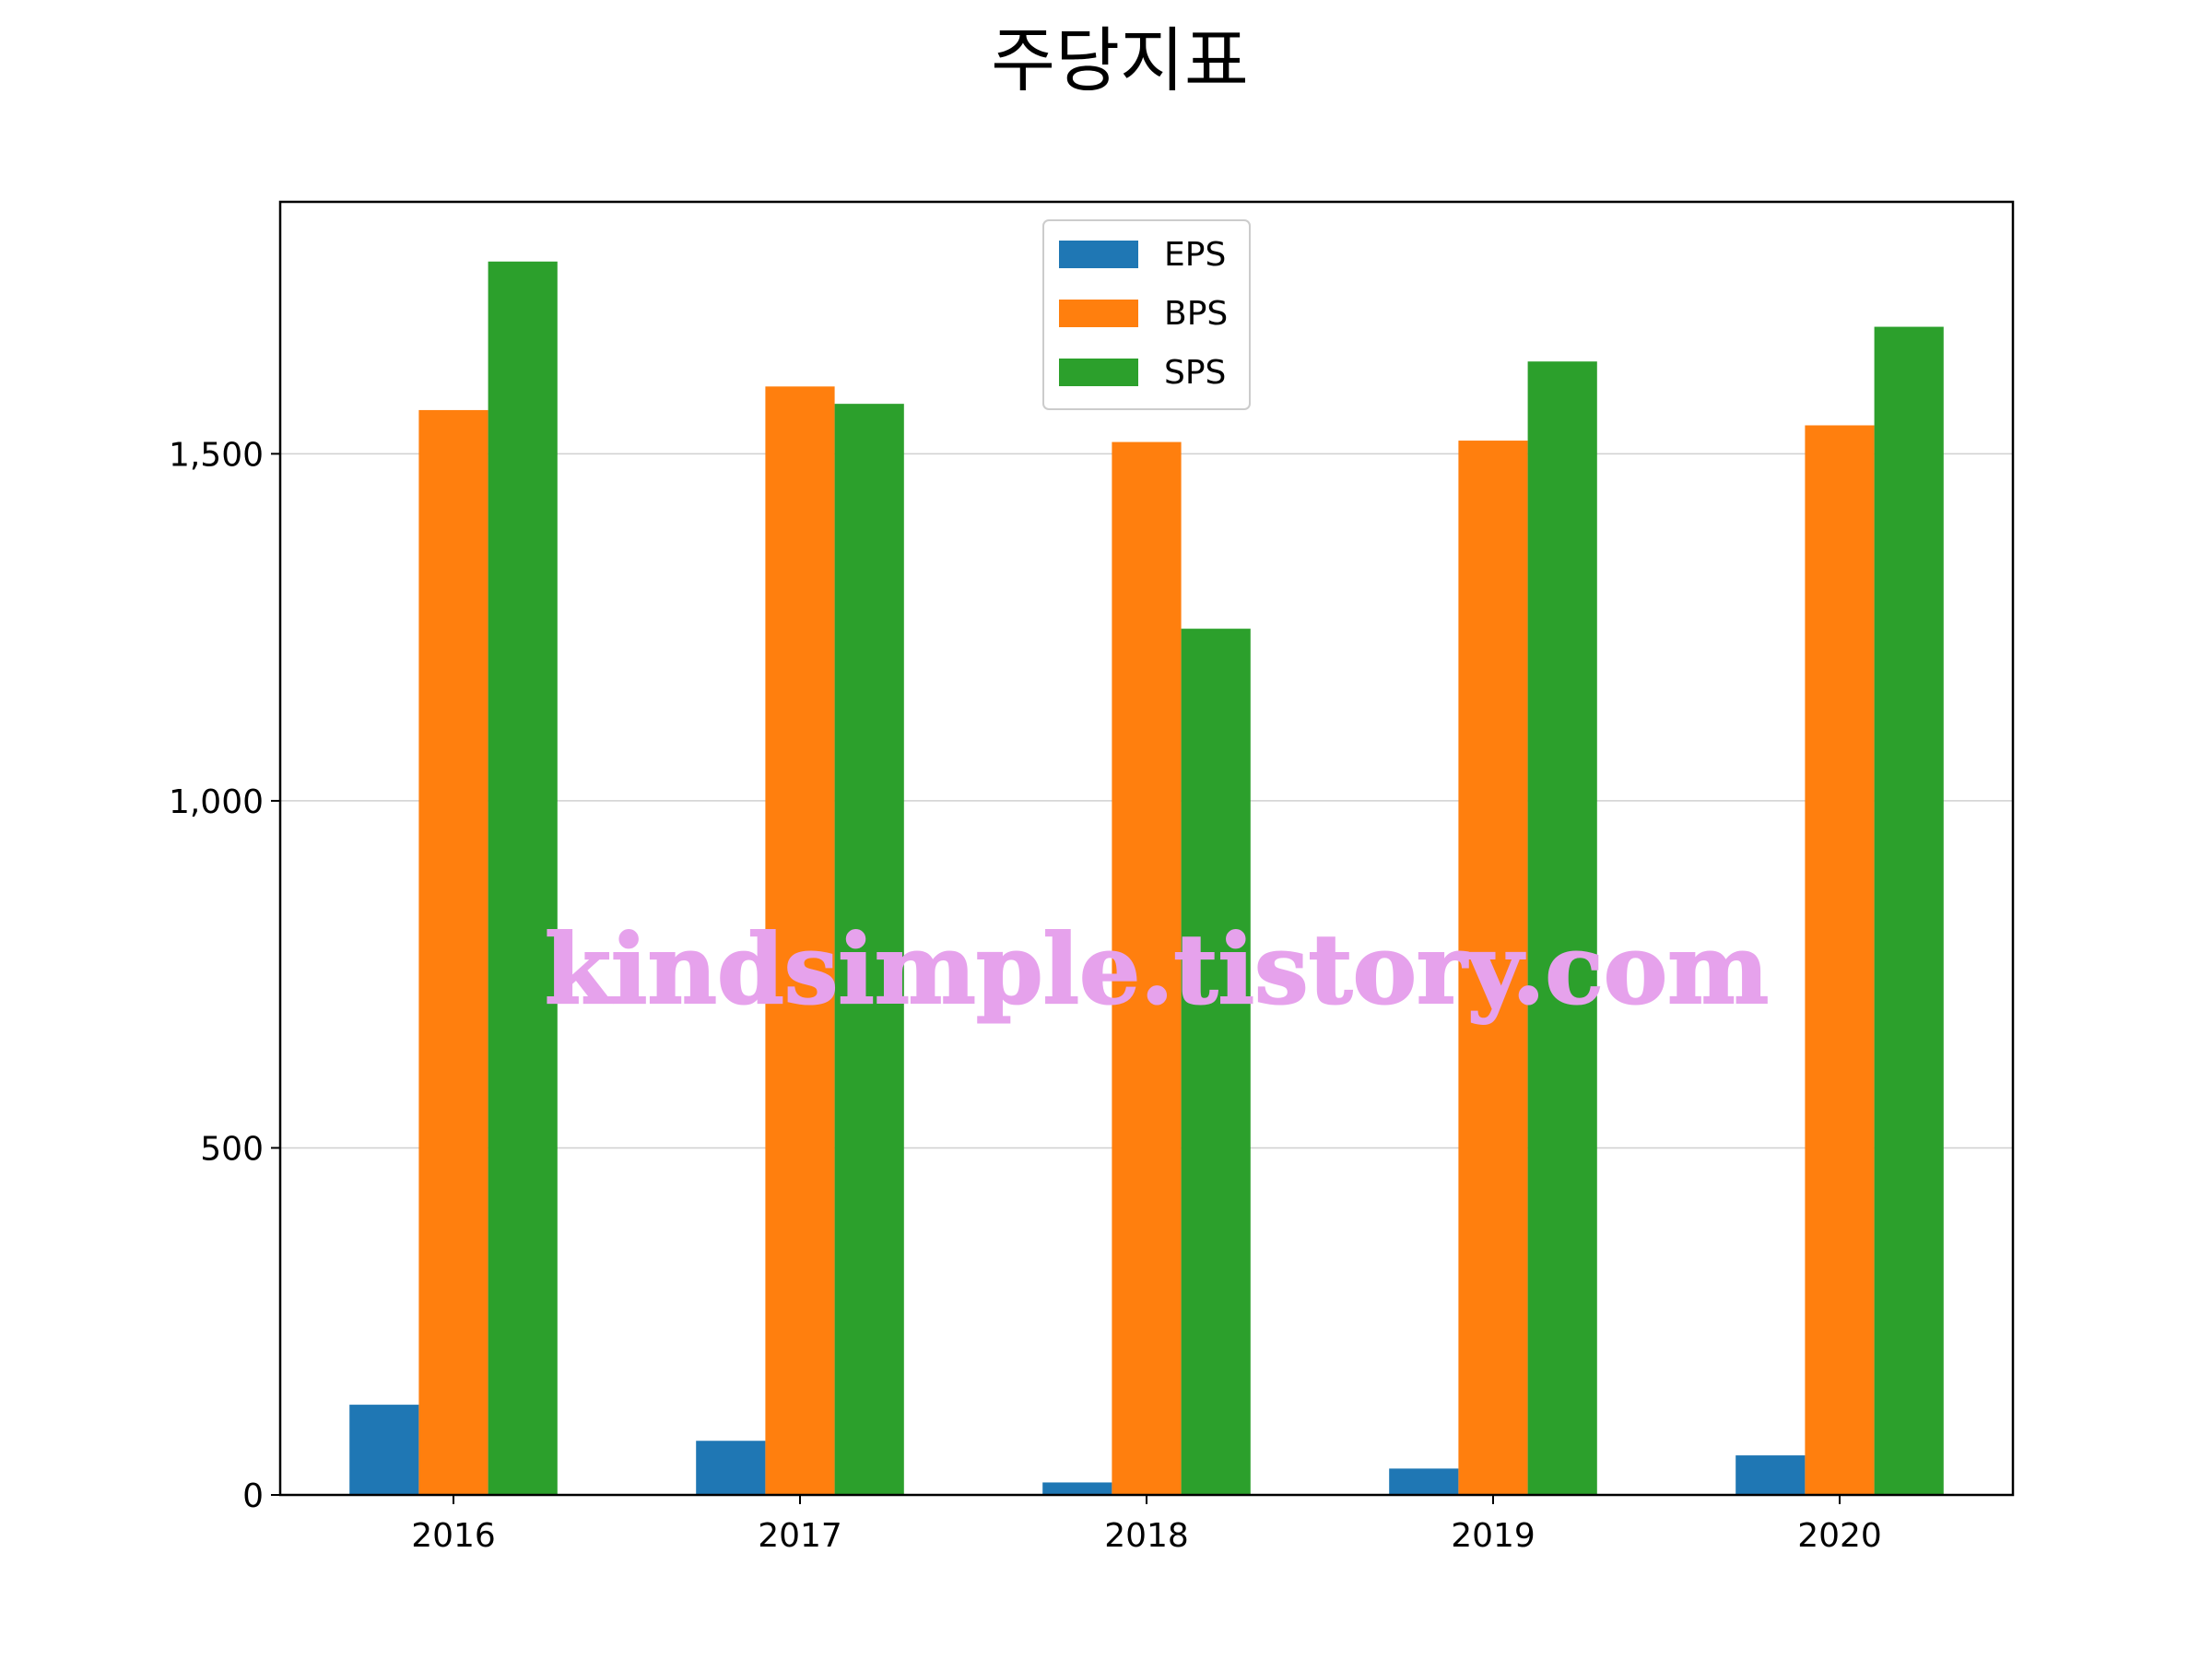 The height and width of the screenshot is (1659, 2212). I want to click on bar-bps-2020, so click(1840, 960).